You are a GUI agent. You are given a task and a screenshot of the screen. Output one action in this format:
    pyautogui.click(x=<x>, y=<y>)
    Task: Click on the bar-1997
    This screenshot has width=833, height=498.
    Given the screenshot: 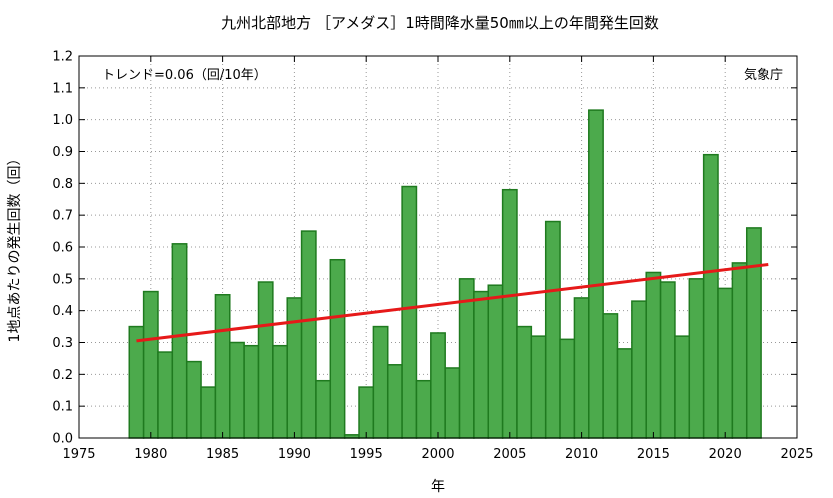 What is the action you would take?
    pyautogui.click(x=394, y=401)
    